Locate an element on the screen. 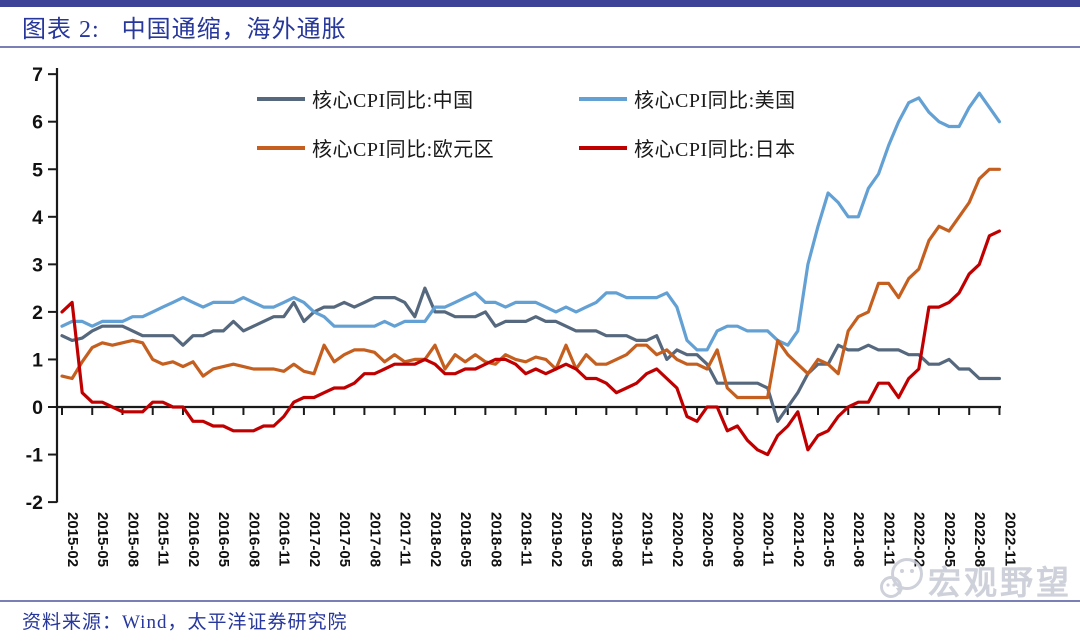  y-tick-label: 6 is located at coordinates (37, 123).